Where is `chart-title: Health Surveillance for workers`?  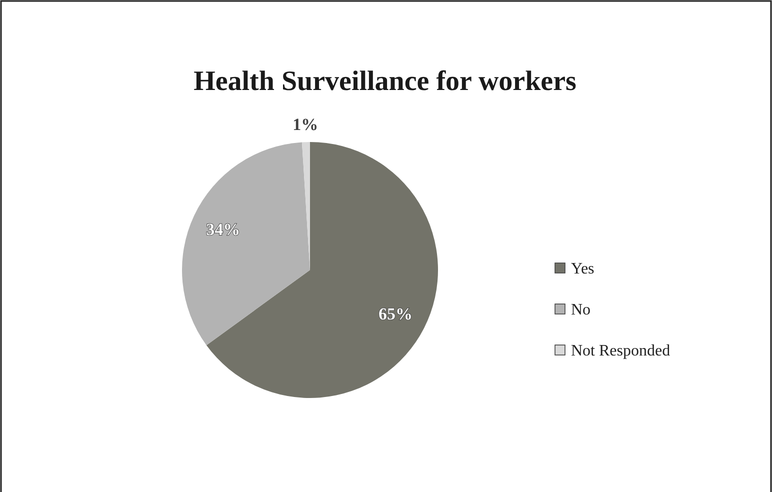 chart-title: Health Surveillance for workers is located at coordinates (385, 81).